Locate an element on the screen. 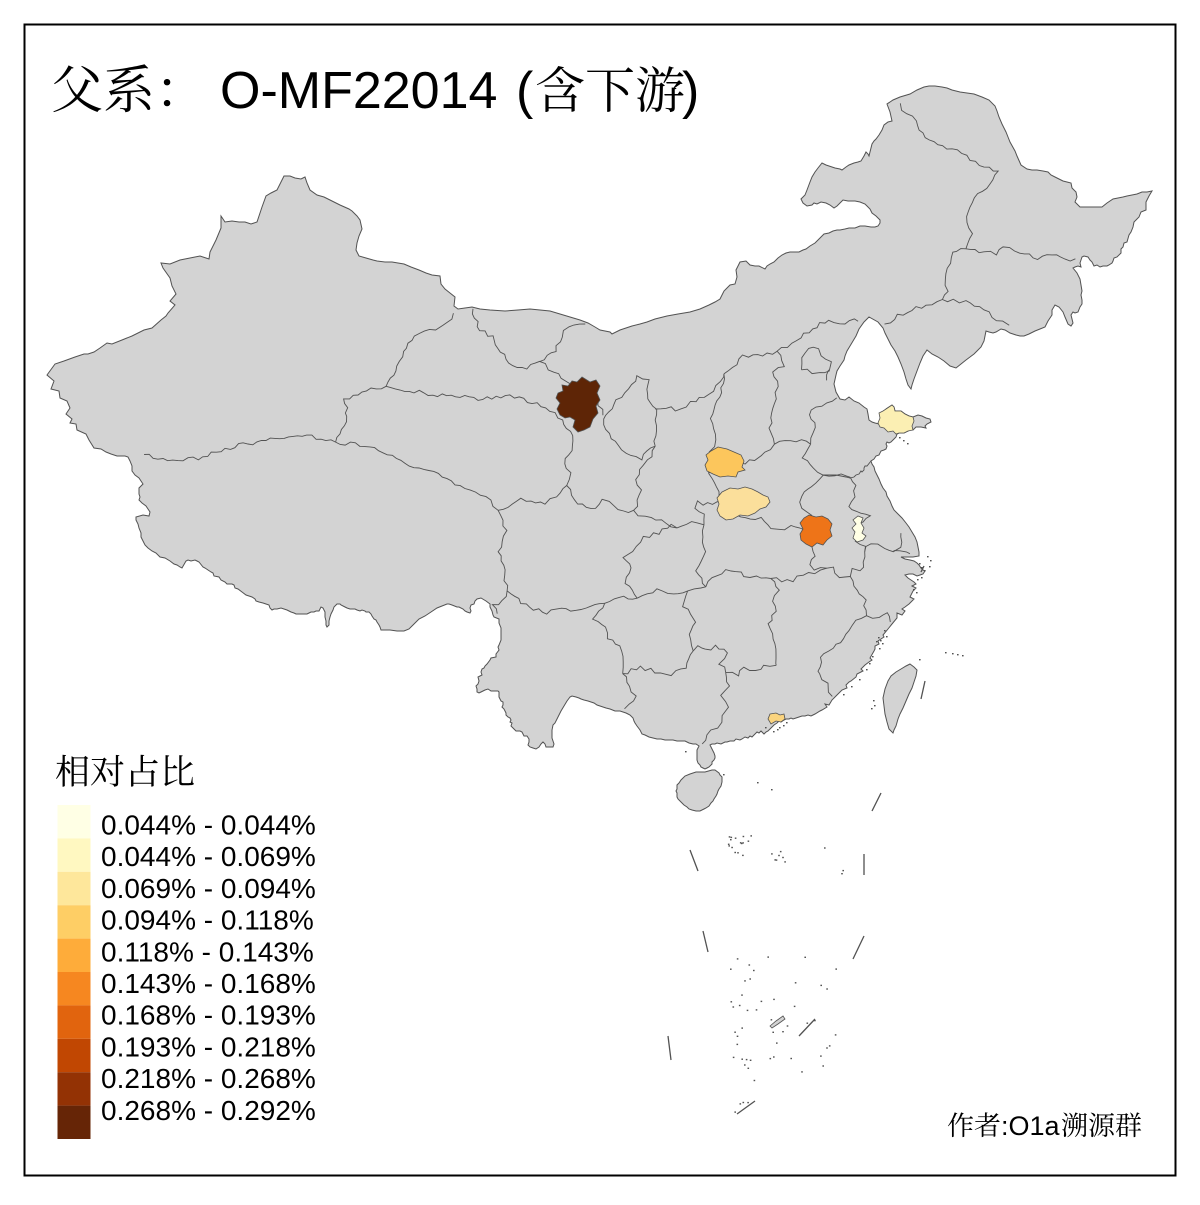  svg-text: 0.193% - 0.218% is located at coordinates (208, 1046).